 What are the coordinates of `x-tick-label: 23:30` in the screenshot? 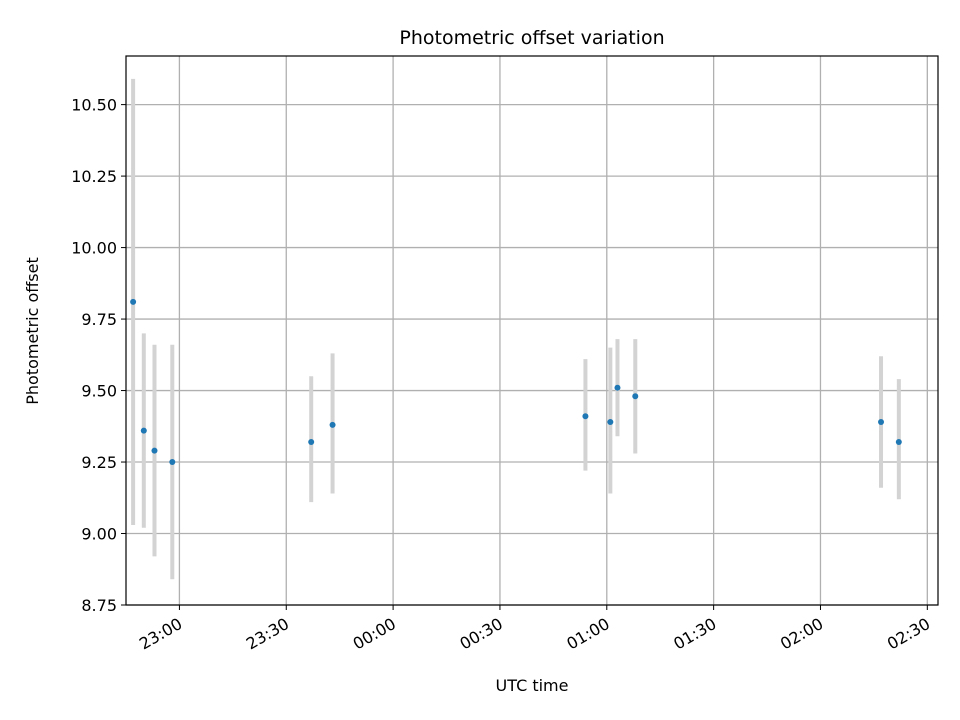 It's located at (267, 634).